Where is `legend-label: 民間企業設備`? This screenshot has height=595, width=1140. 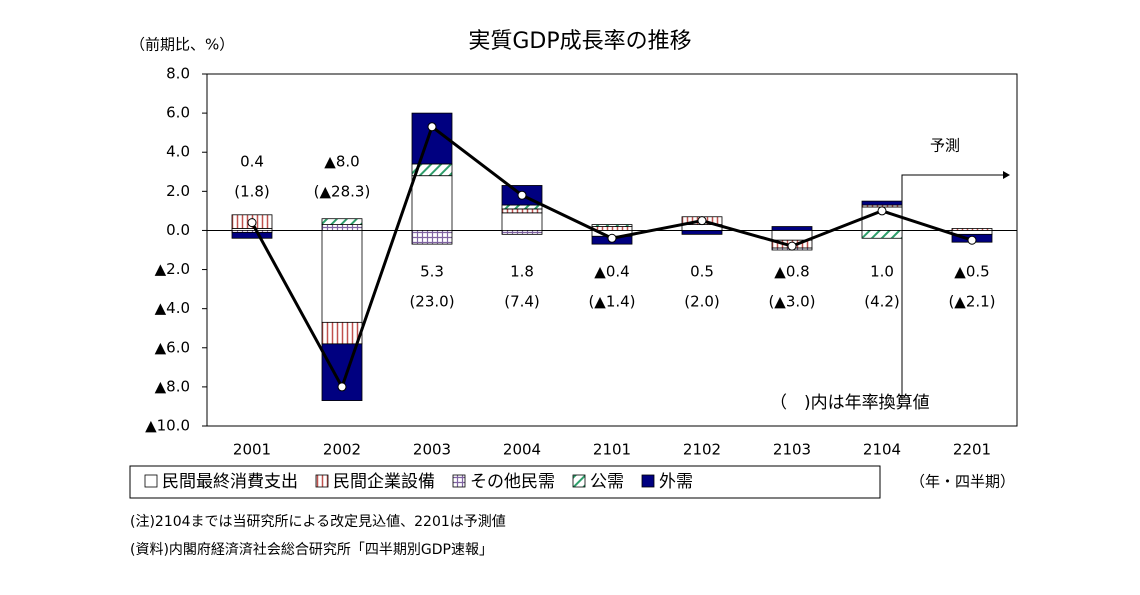 legend-label: 民間企業設備 is located at coordinates (384, 482).